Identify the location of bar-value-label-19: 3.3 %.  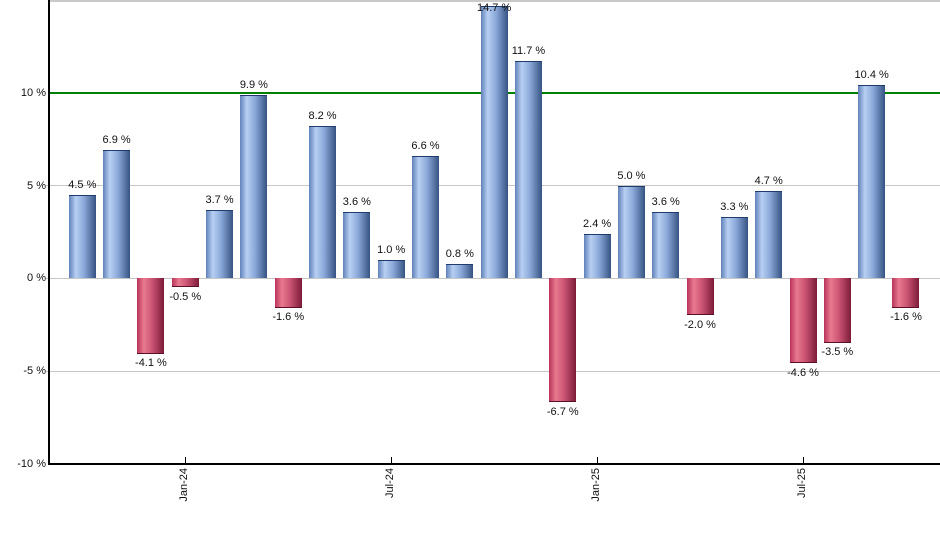
(734, 207).